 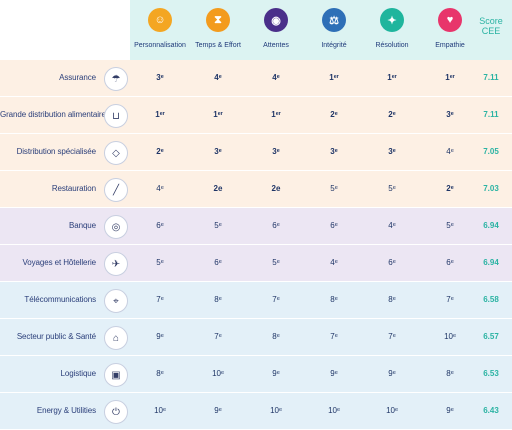 I want to click on score-value: 7.05, so click(x=491, y=151).